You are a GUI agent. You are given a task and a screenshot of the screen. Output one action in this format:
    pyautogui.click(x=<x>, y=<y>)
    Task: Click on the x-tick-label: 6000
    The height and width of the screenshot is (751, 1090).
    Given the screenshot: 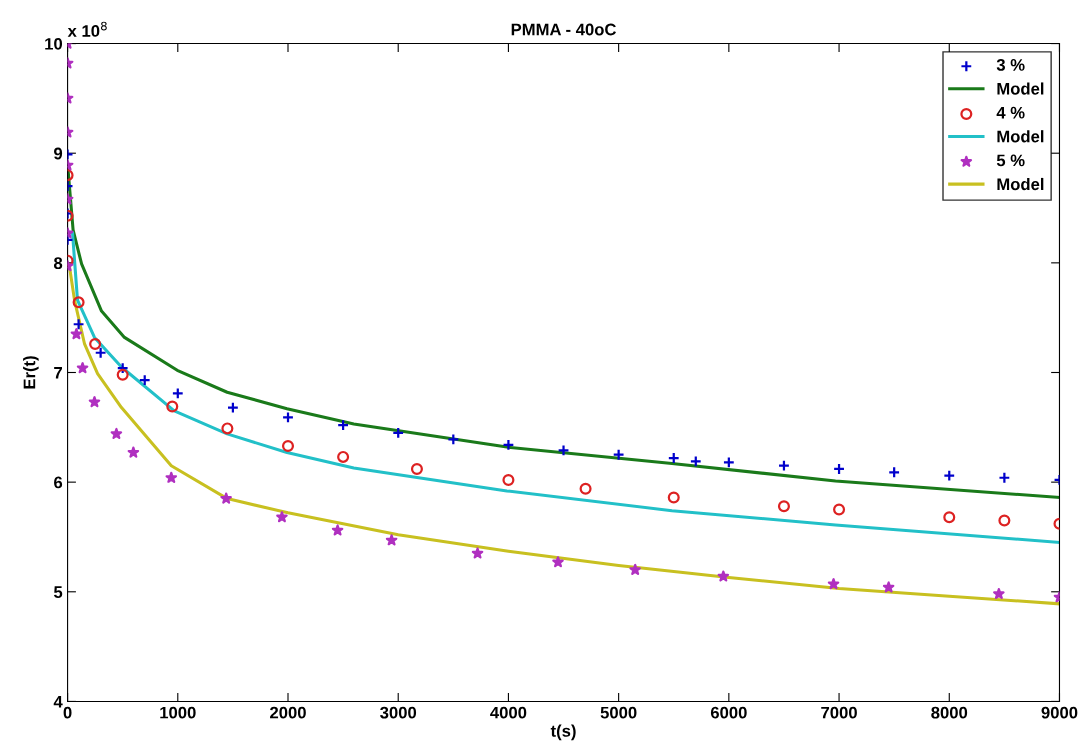 What is the action you would take?
    pyautogui.click(x=728, y=712)
    